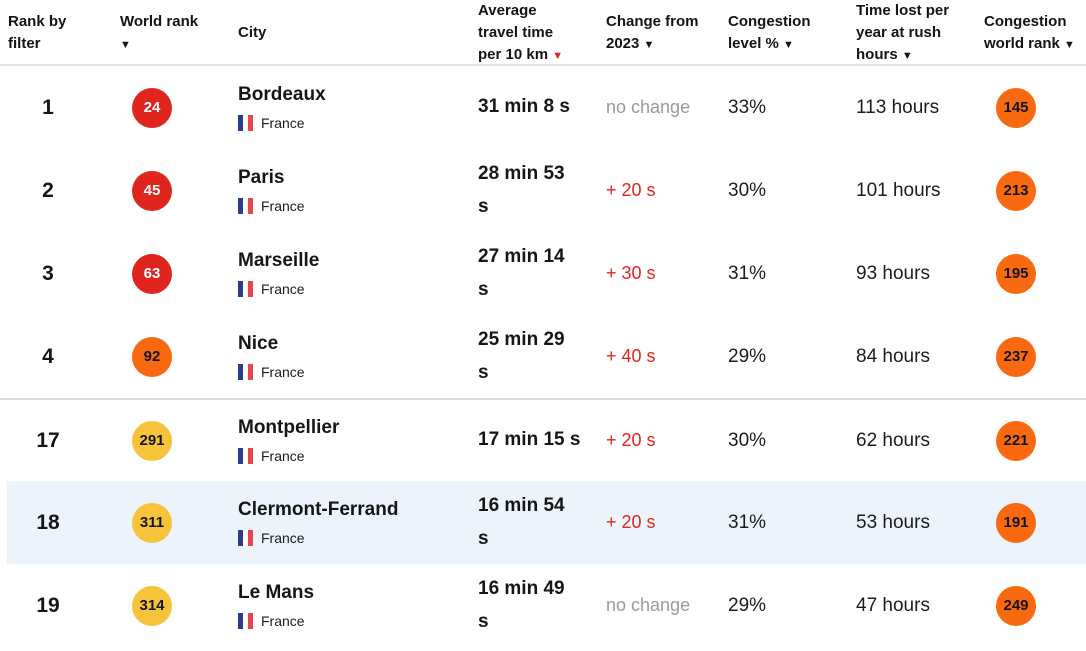 The width and height of the screenshot is (1086, 651). I want to click on city-name: Montpellier, so click(289, 427).